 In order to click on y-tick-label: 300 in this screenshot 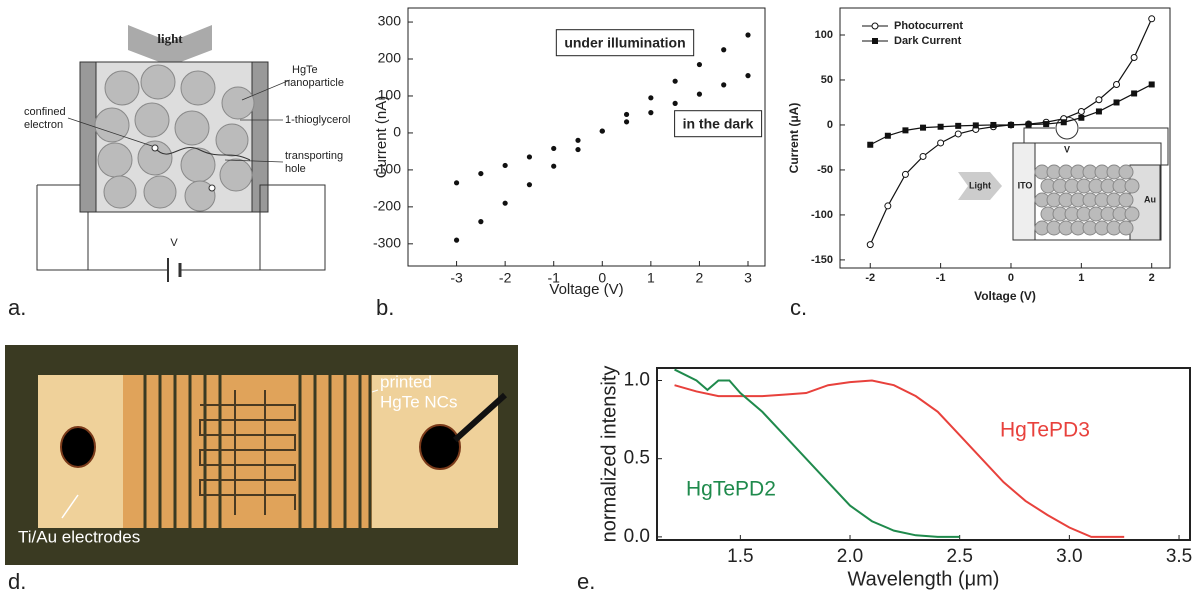, I will do `click(390, 21)`.